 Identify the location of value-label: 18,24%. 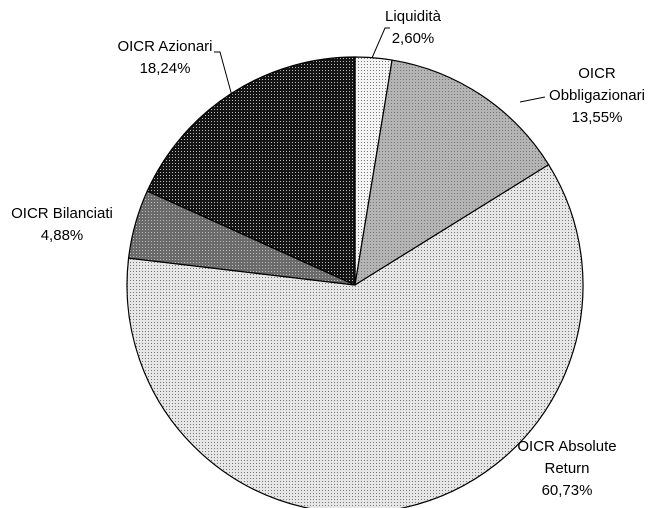
(165, 68).